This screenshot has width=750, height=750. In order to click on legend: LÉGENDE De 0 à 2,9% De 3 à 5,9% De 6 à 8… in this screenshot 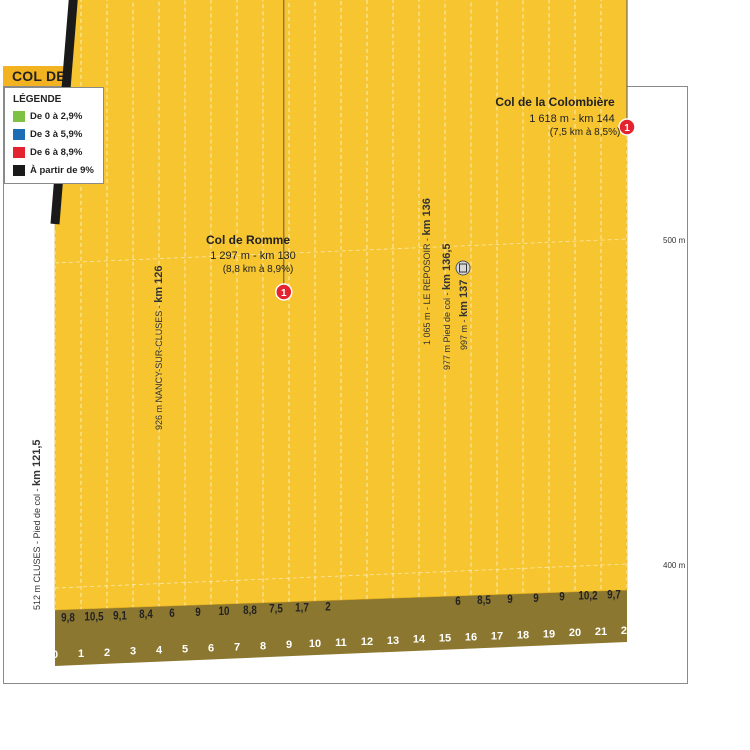, I will do `click(54, 135)`.